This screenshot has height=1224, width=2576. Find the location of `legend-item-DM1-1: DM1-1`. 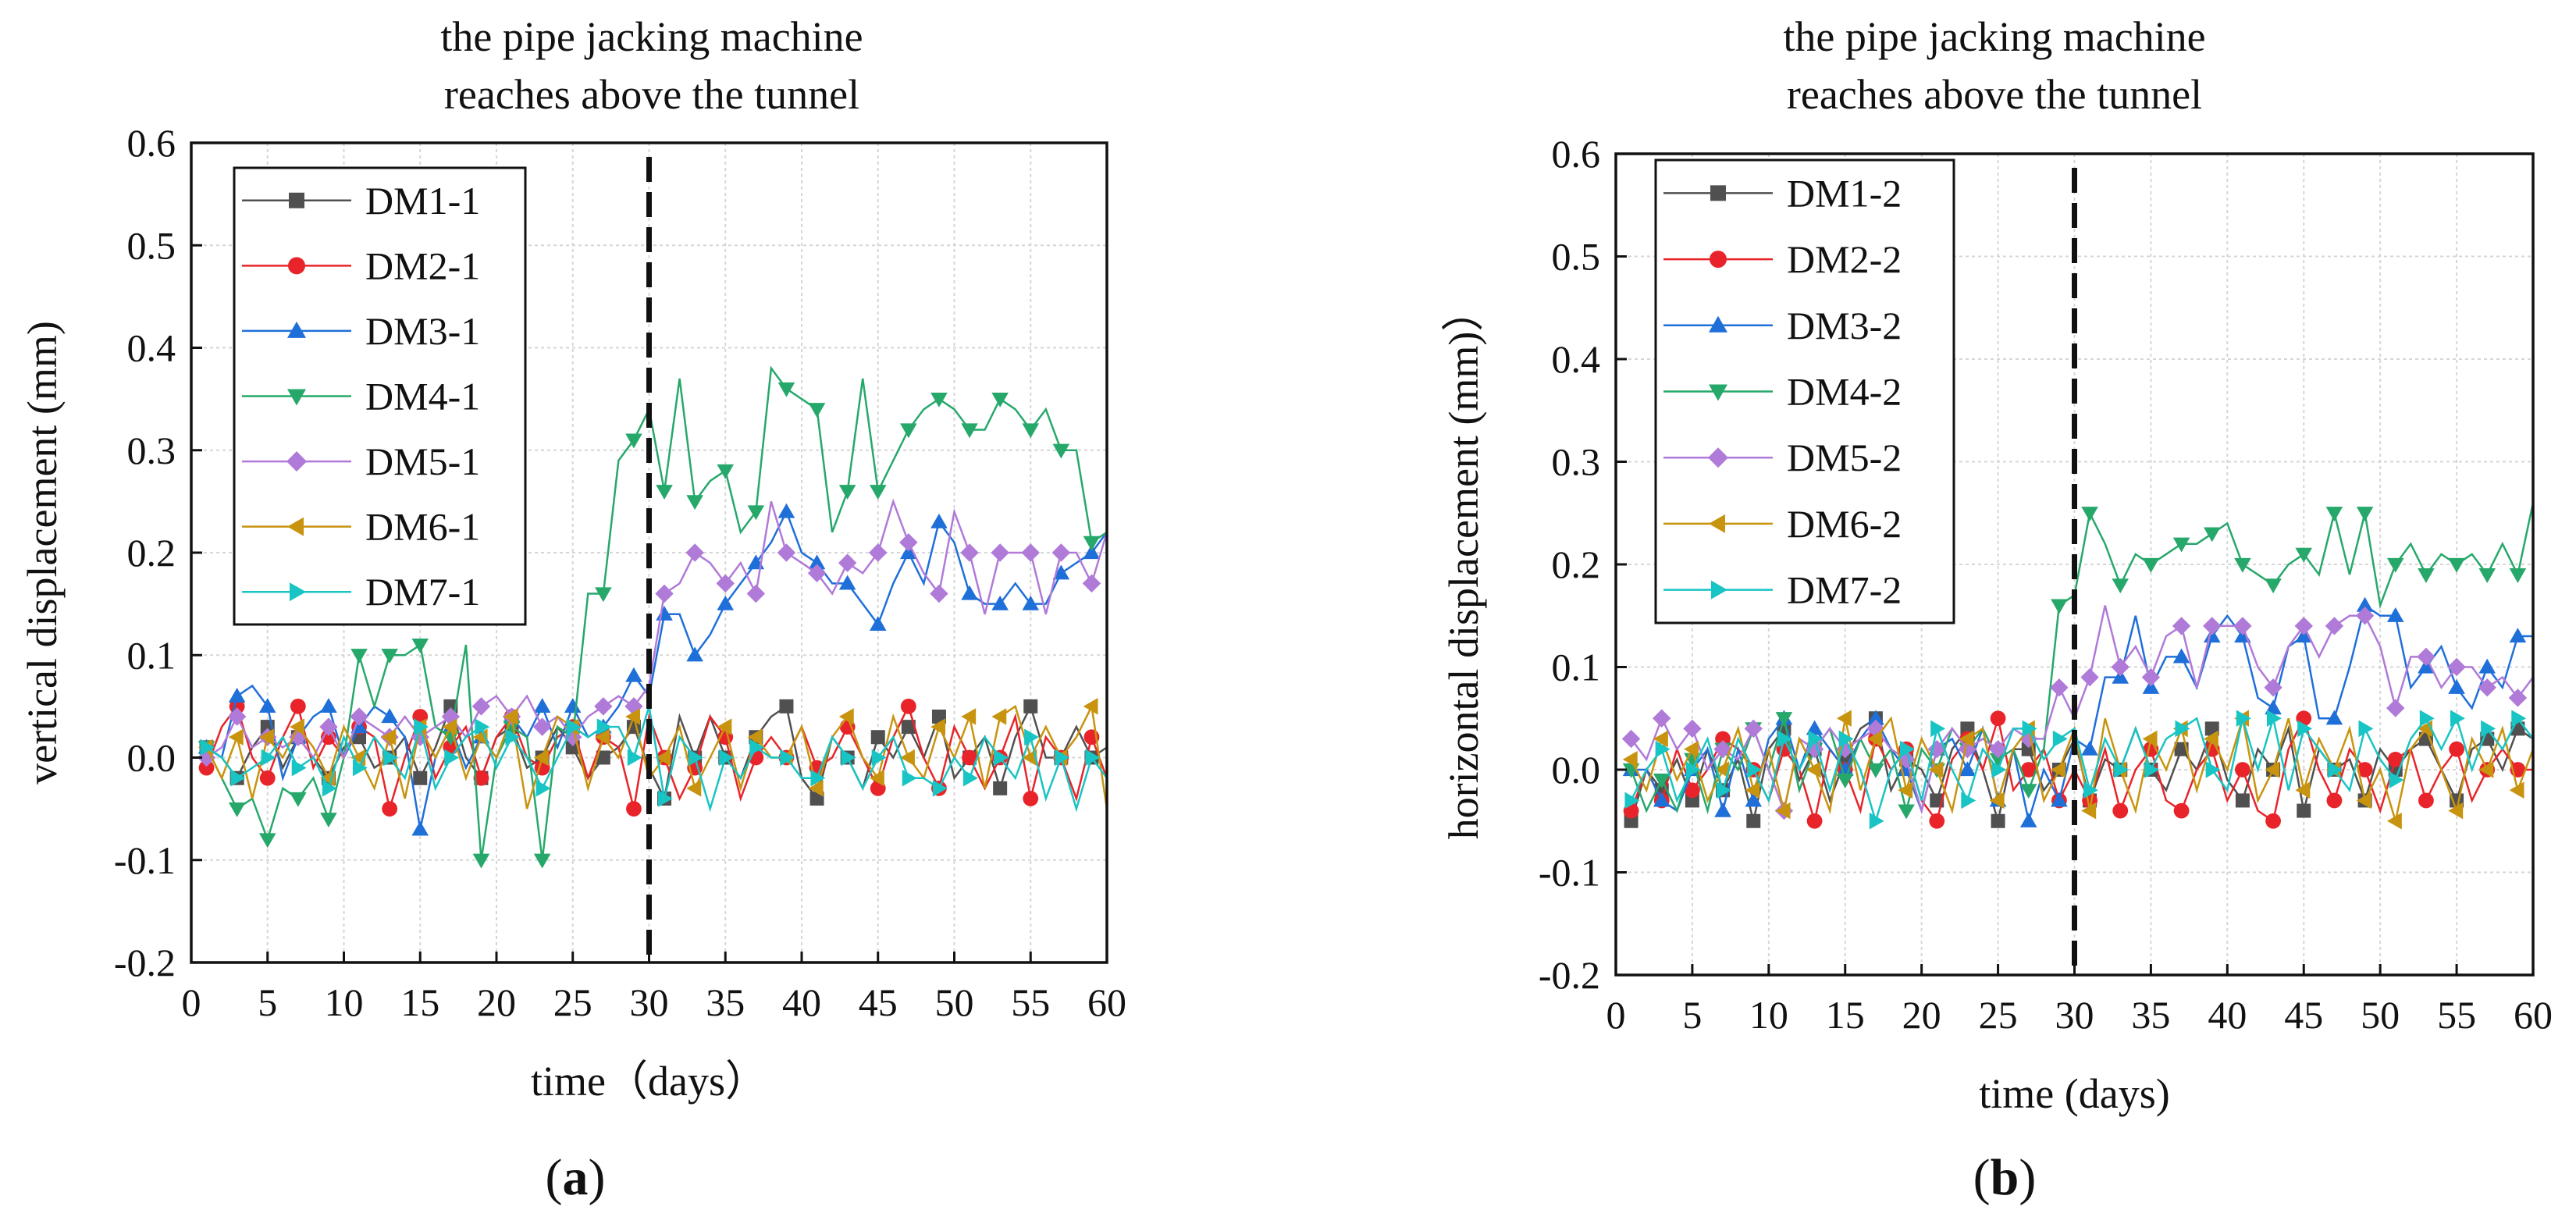

legend-item-DM1-1: DM1-1 is located at coordinates (361, 200).